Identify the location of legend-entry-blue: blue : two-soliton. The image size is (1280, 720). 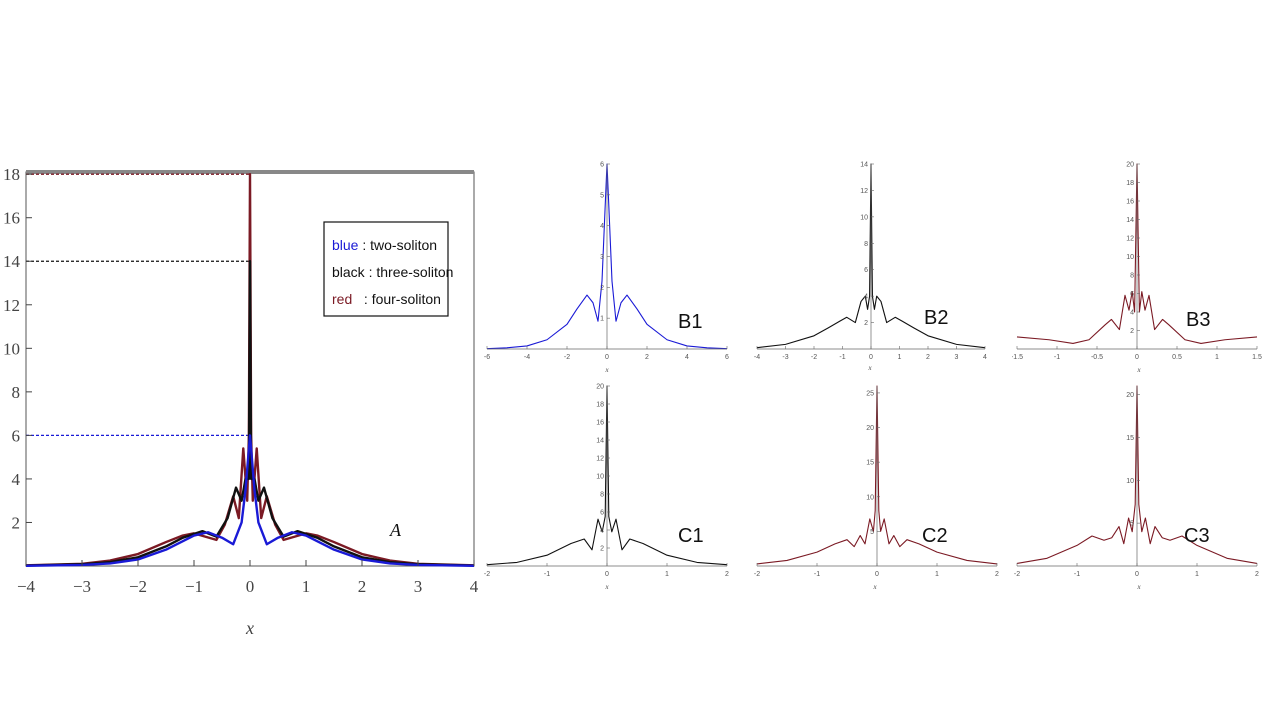
(384, 245).